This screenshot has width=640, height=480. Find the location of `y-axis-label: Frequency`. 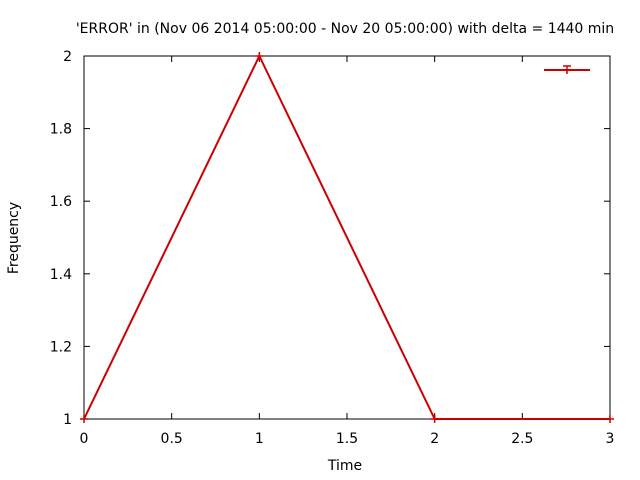

y-axis-label: Frequency is located at coordinates (14, 238).